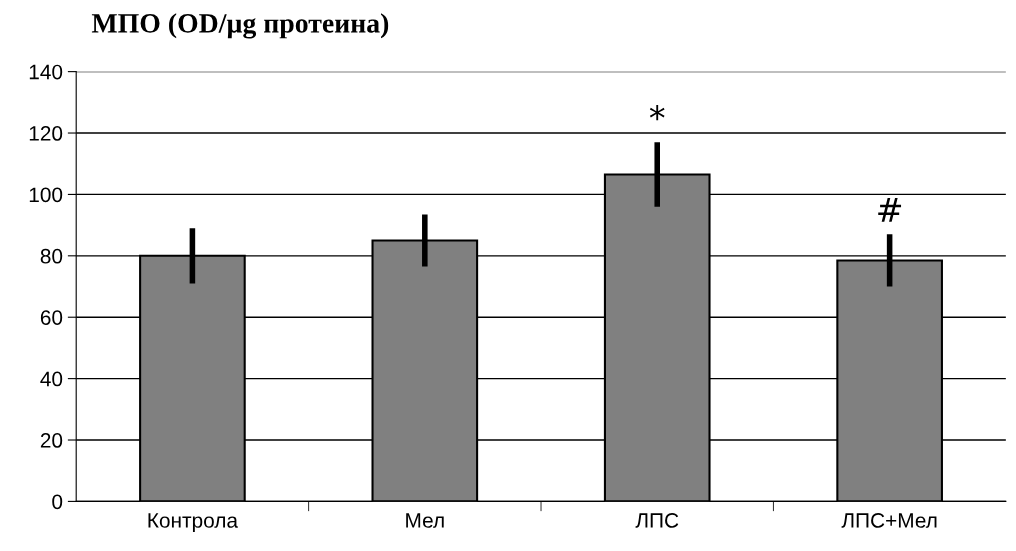  I want to click on y-tick-label: 120, so click(46, 133).